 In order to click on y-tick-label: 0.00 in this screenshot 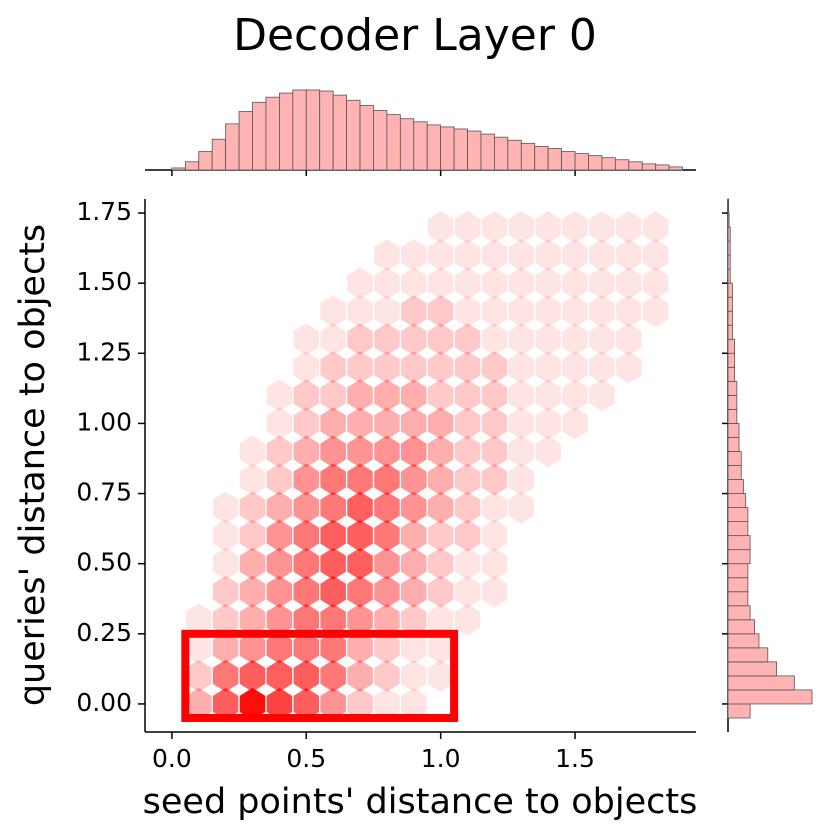, I will do `click(104, 702)`.